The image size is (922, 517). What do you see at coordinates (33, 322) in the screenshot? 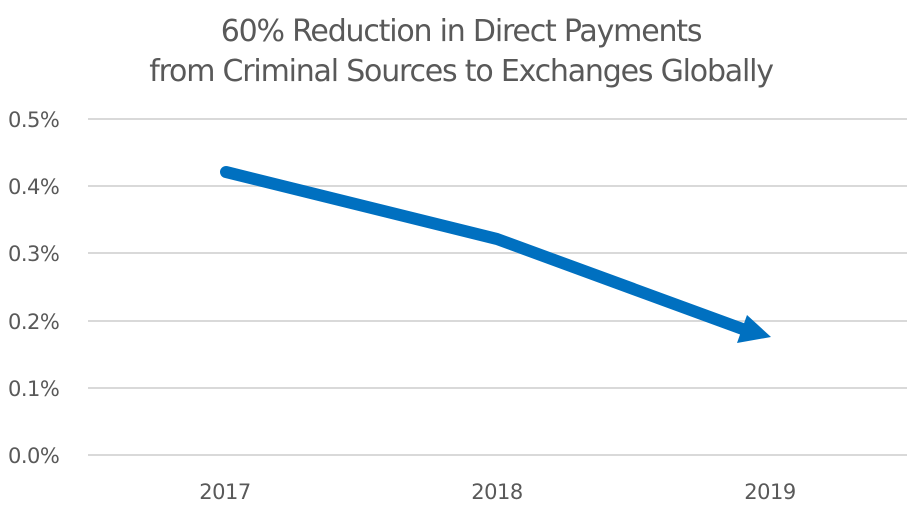
I see `y-tick-label: 0.2%` at bounding box center [33, 322].